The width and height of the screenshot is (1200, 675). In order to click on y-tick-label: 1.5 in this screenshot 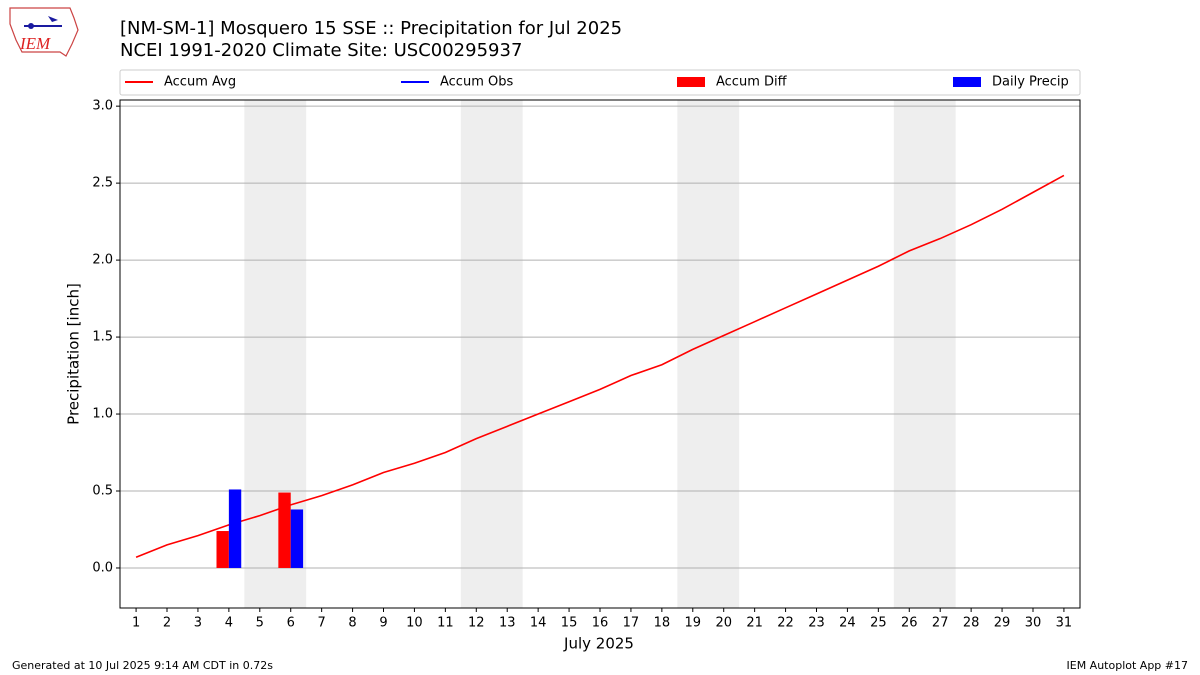, I will do `click(102, 337)`.